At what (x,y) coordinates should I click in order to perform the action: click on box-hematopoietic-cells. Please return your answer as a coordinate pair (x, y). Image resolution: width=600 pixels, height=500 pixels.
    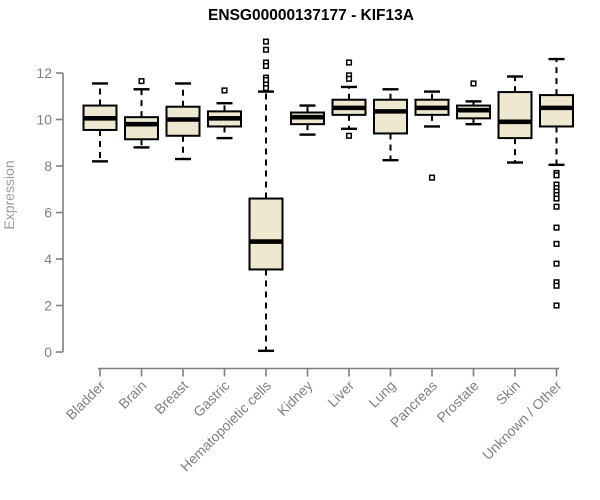
    Looking at the image, I should click on (266, 195).